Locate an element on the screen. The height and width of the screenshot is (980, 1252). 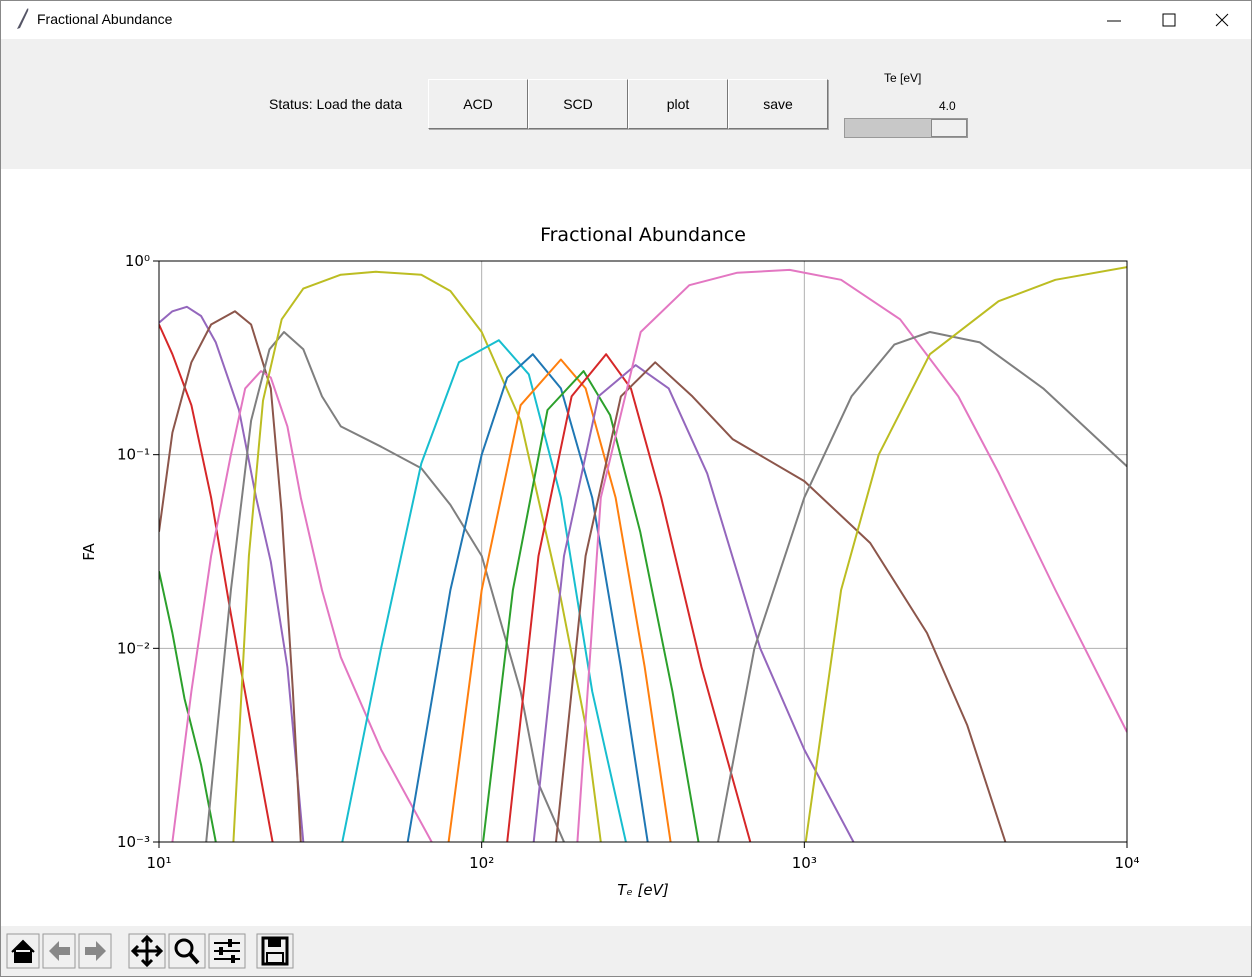
y-axis-label: FA is located at coordinates (89, 552).